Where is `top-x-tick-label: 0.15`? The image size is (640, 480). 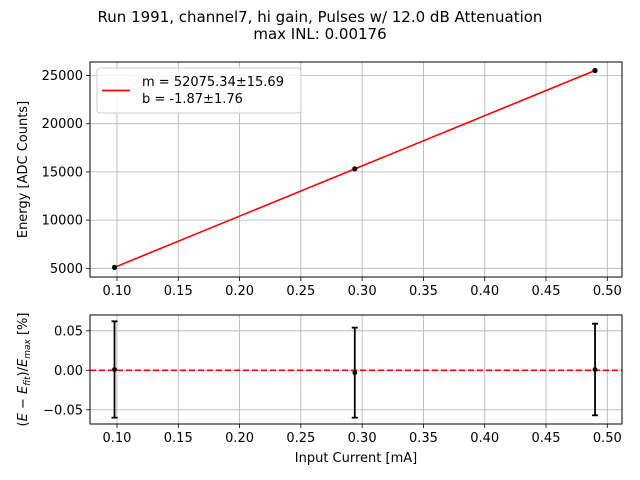
top-x-tick-label: 0.15 is located at coordinates (178, 291).